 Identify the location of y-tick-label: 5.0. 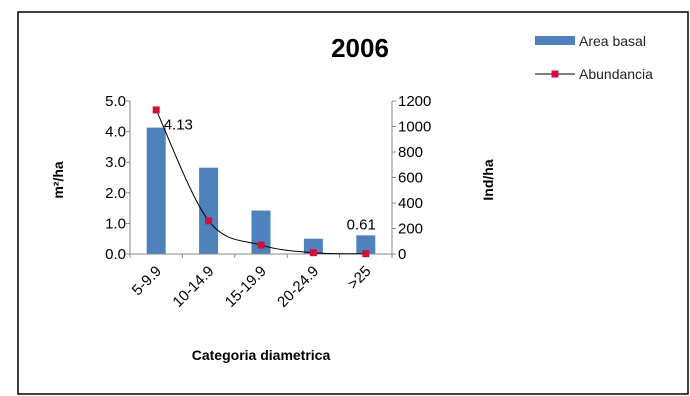
(115, 101).